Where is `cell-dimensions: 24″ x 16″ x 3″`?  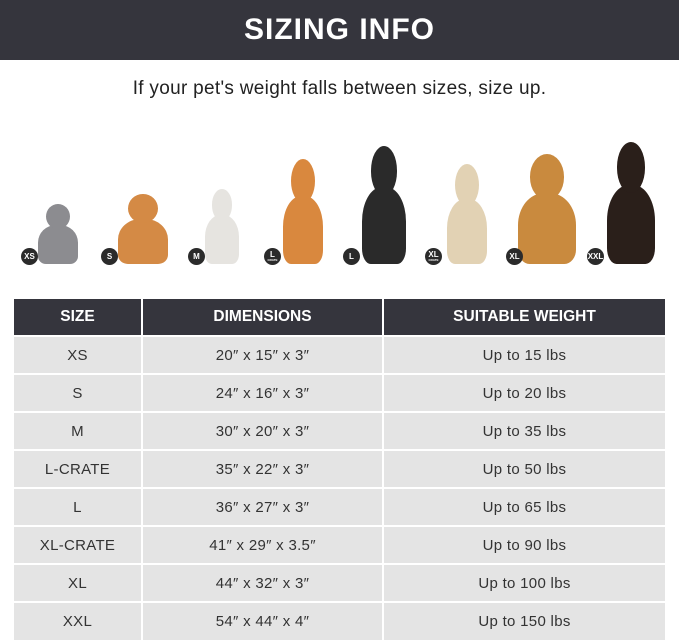 cell-dimensions: 24″ x 16″ x 3″ is located at coordinates (262, 392).